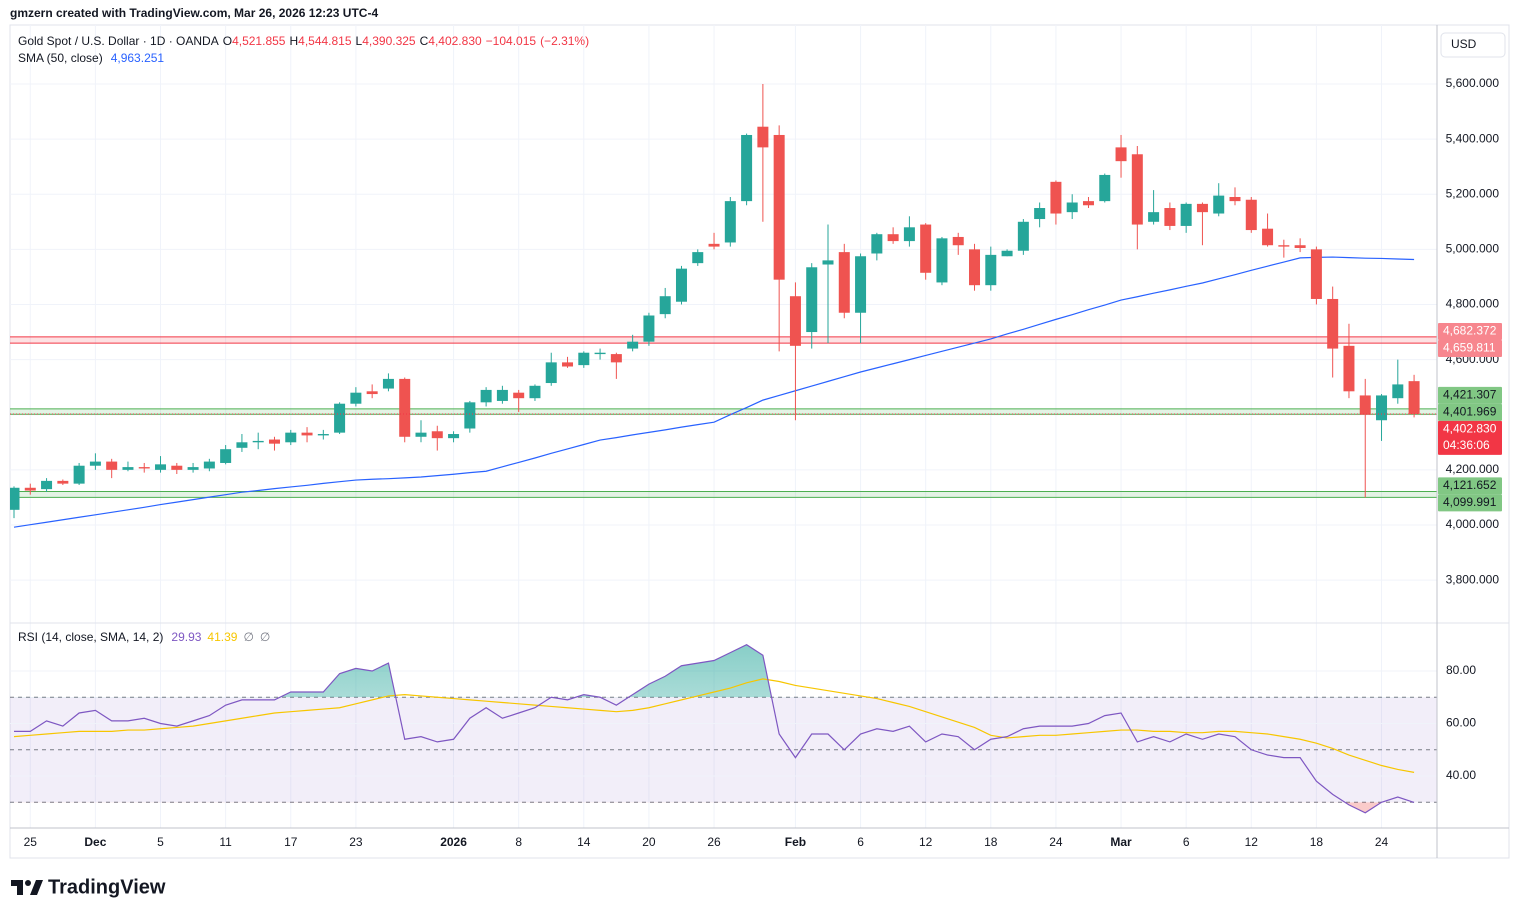 The image size is (1519, 917). What do you see at coordinates (356, 842) in the screenshot?
I see `x-tick-label: 23` at bounding box center [356, 842].